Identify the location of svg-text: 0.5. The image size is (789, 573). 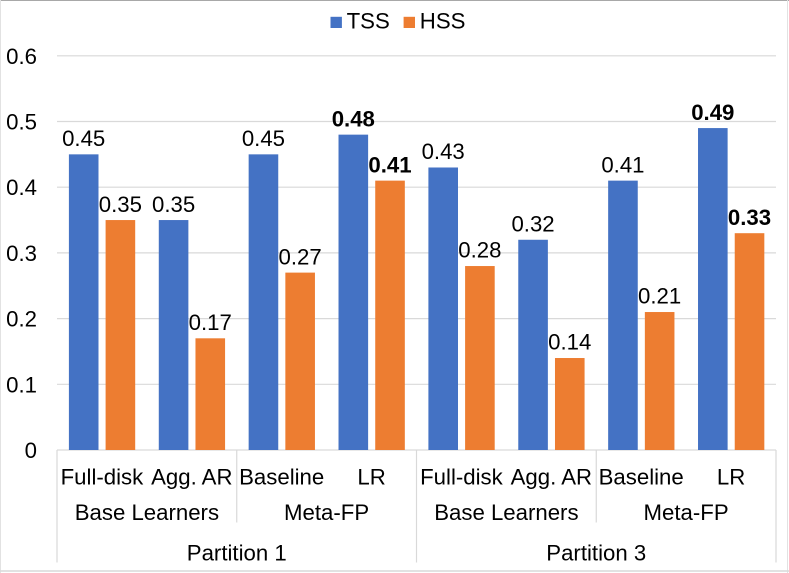
(21, 122).